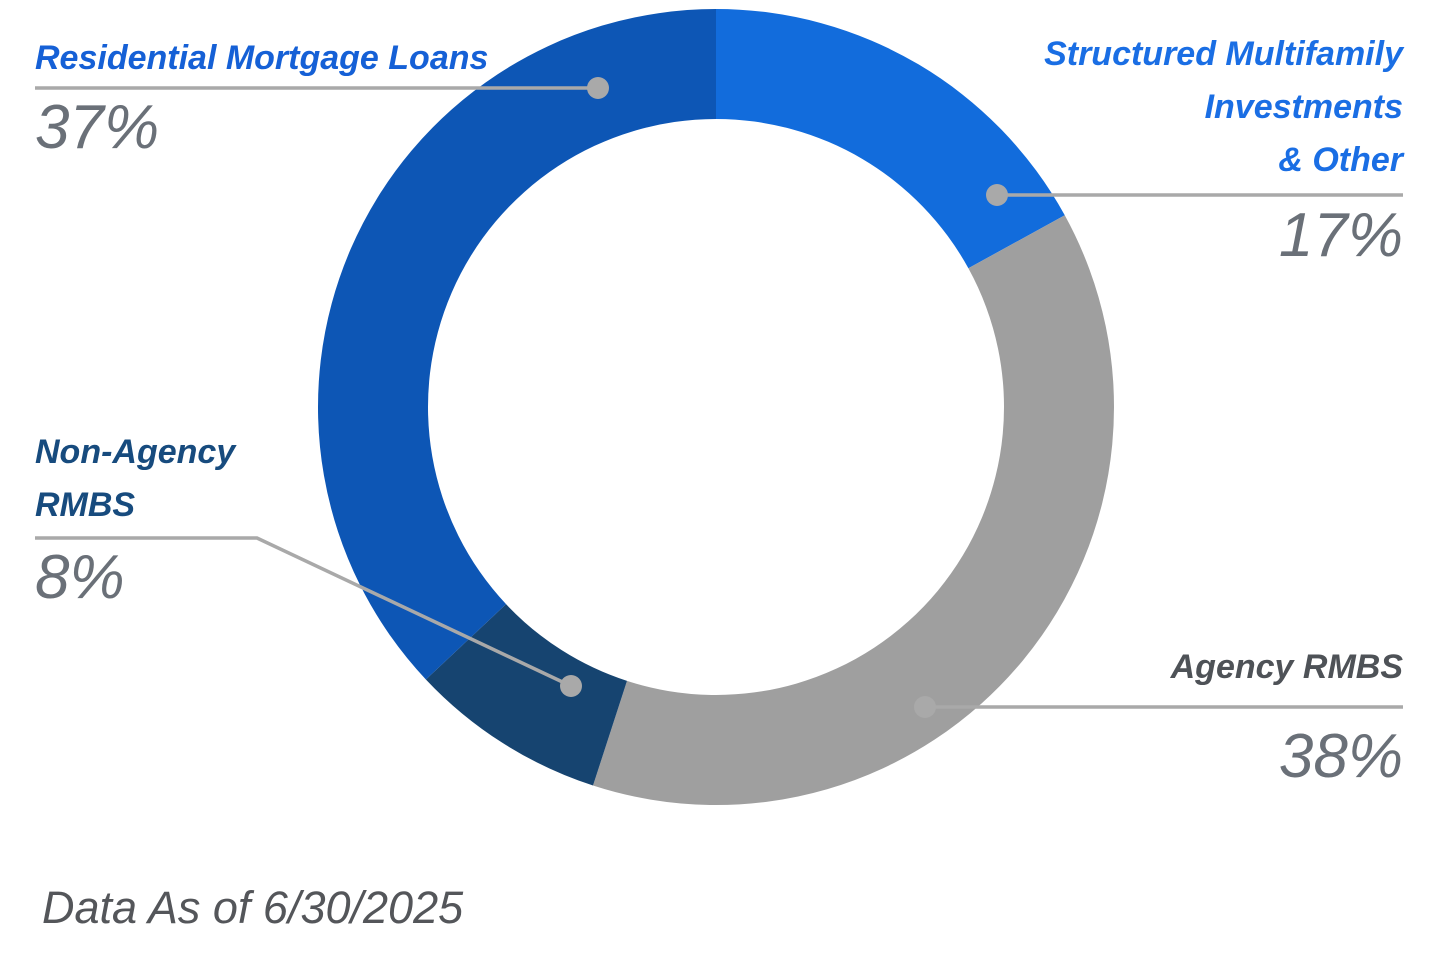 The width and height of the screenshot is (1440, 972). I want to click on slice-pct-structured: 17%, so click(1340, 235).